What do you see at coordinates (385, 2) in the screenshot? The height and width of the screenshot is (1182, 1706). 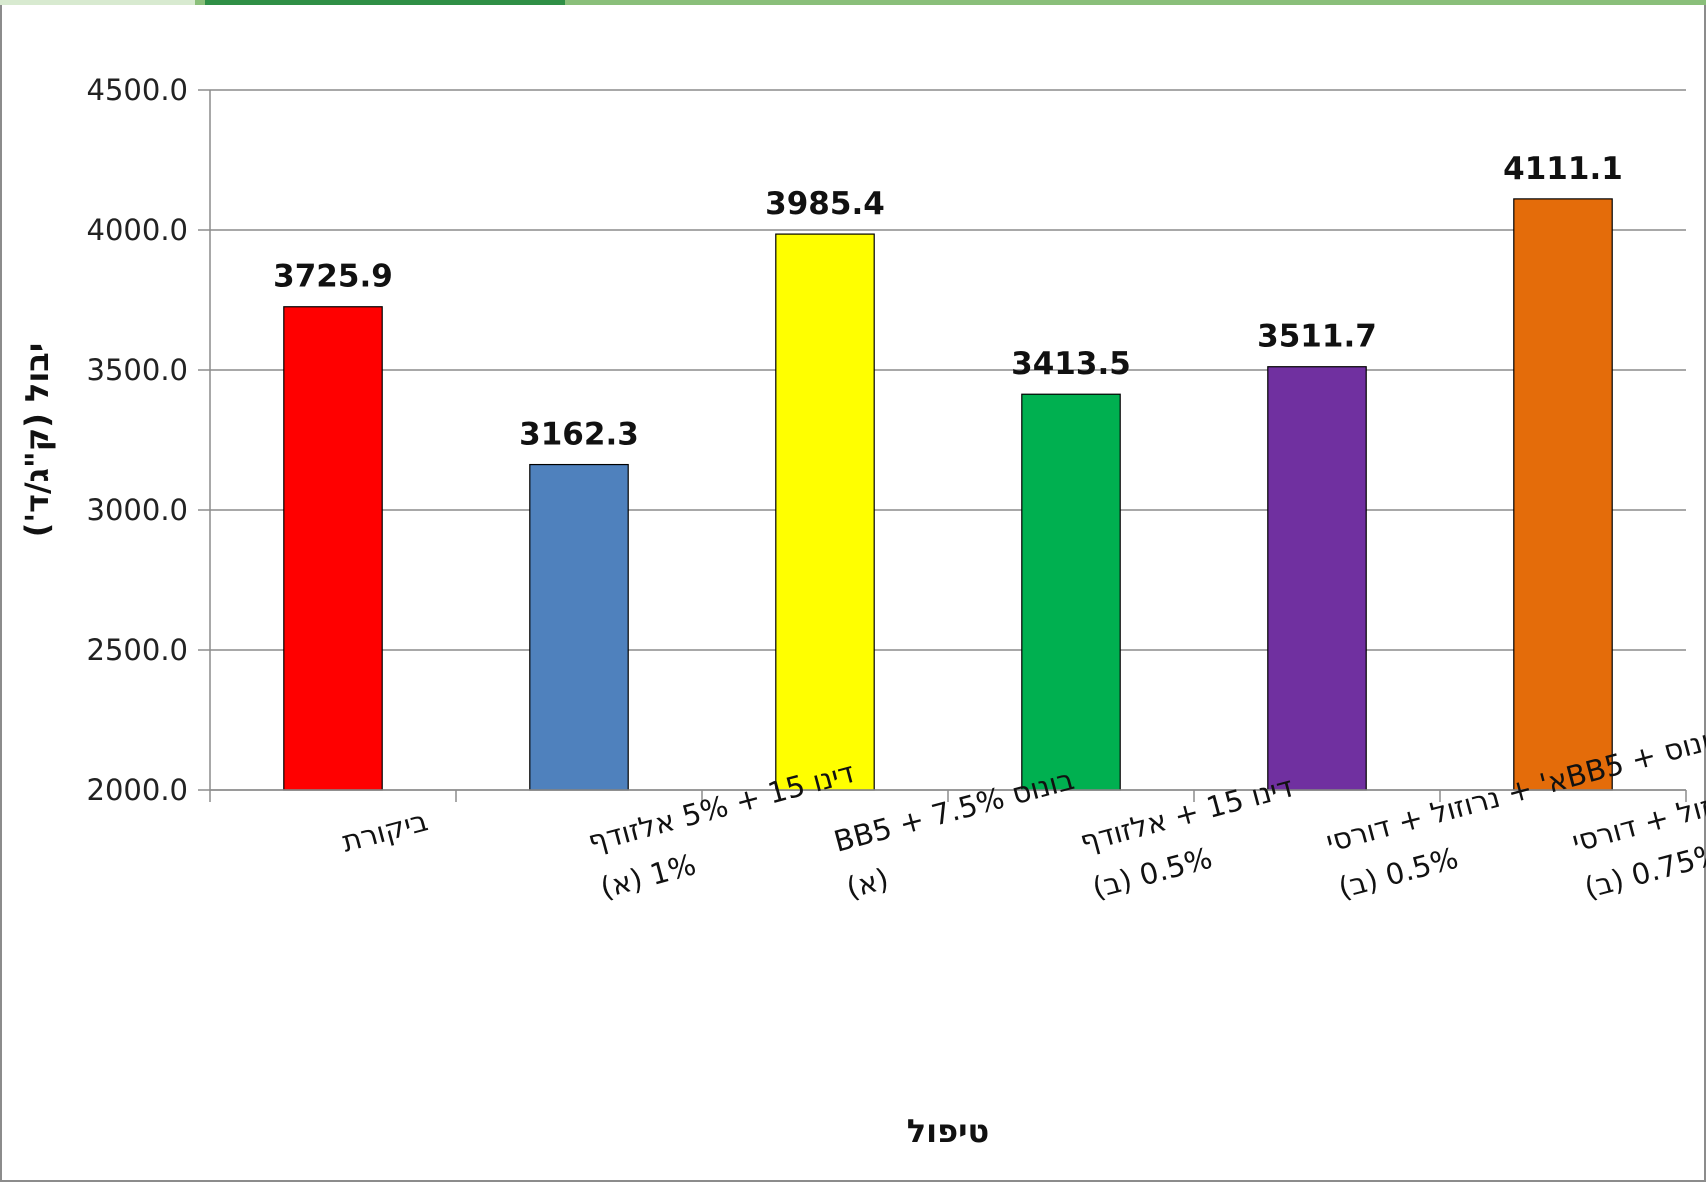 I see `top-accent-strip-dark` at bounding box center [385, 2].